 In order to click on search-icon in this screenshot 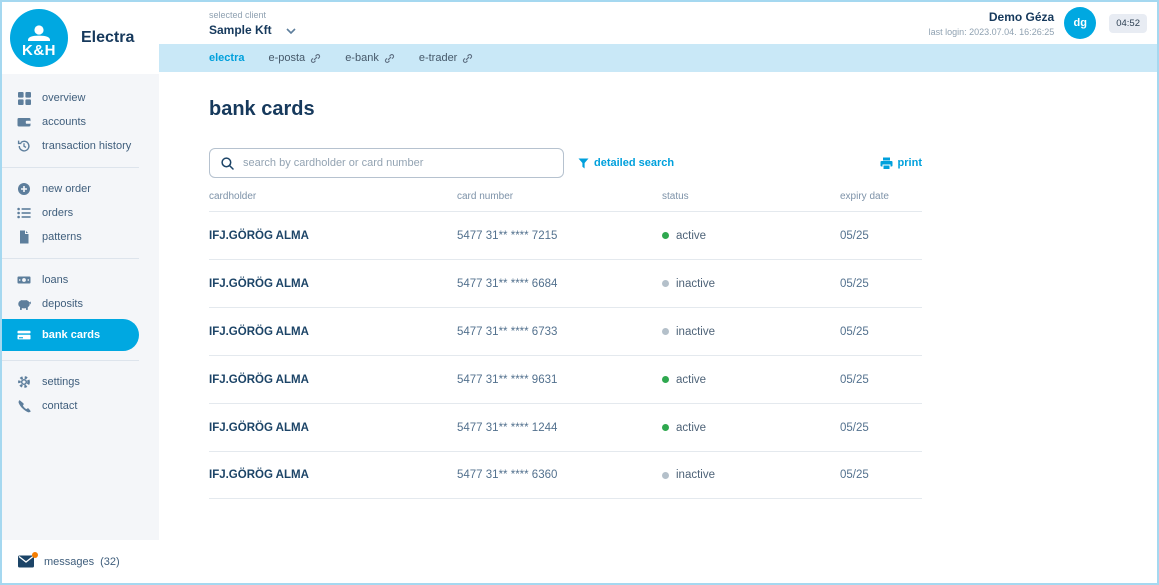, I will do `click(227, 163)`.